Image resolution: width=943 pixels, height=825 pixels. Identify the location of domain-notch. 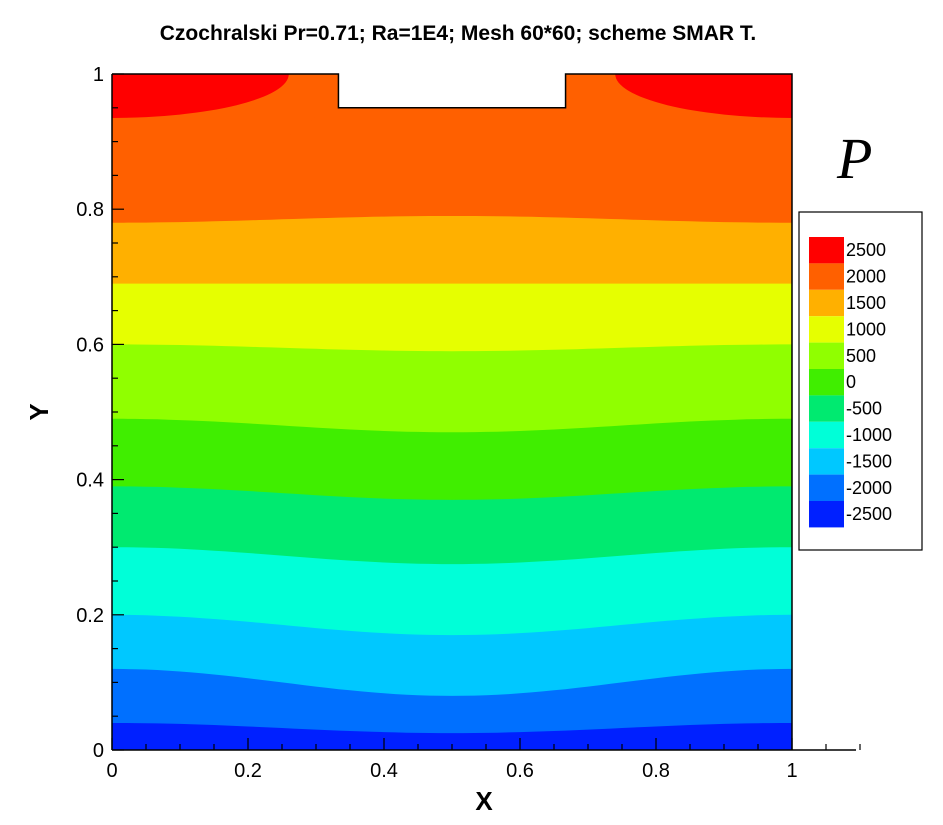
(452, 91).